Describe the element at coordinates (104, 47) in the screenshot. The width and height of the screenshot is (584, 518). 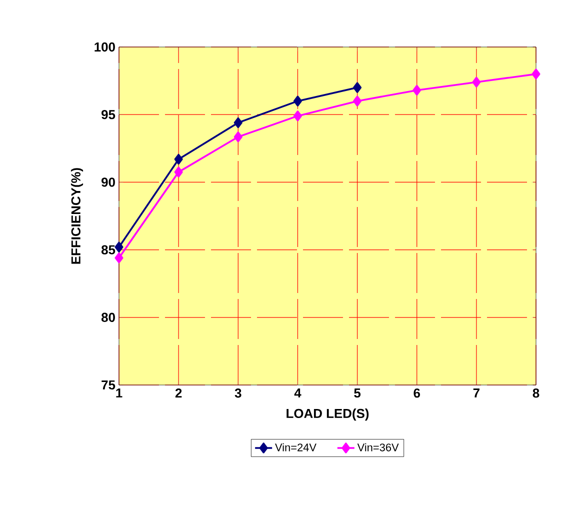
I see `y-tick-label: 100` at that location.